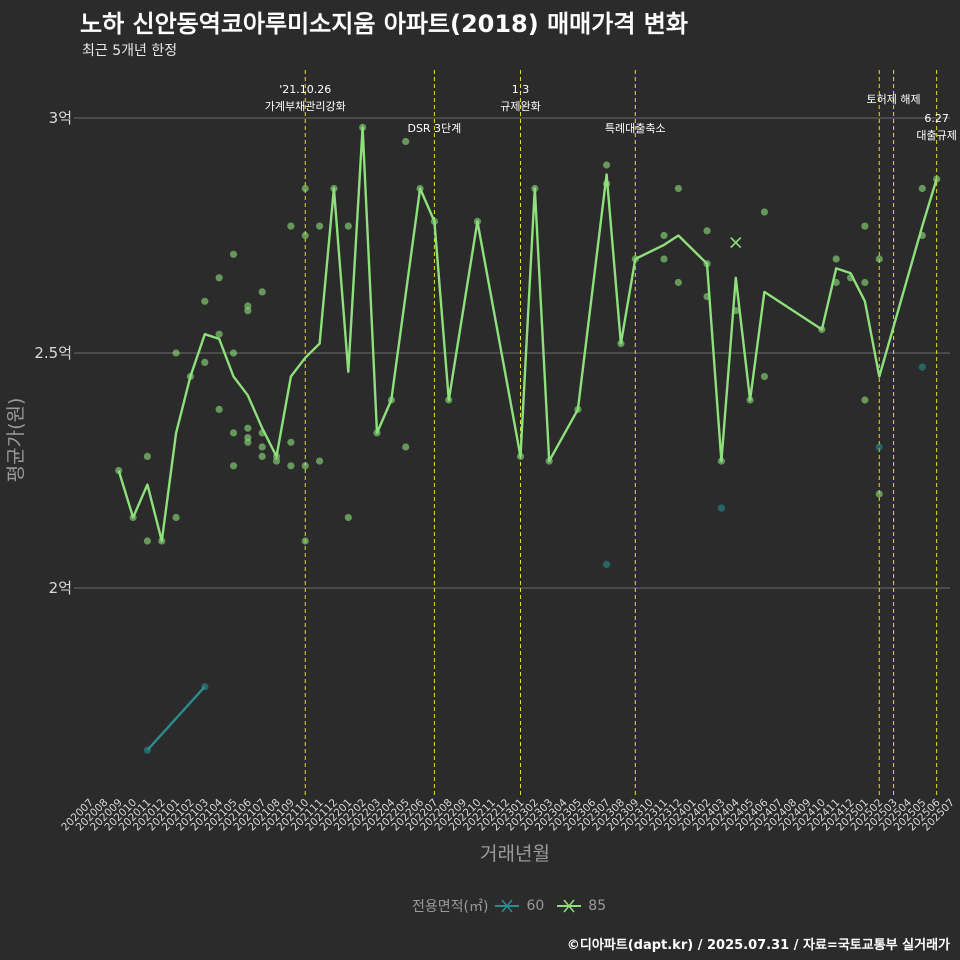 This screenshot has height=960, width=960. Describe the element at coordinates (53, 353) in the screenshot. I see `y-tick-label: 2.5억` at that location.